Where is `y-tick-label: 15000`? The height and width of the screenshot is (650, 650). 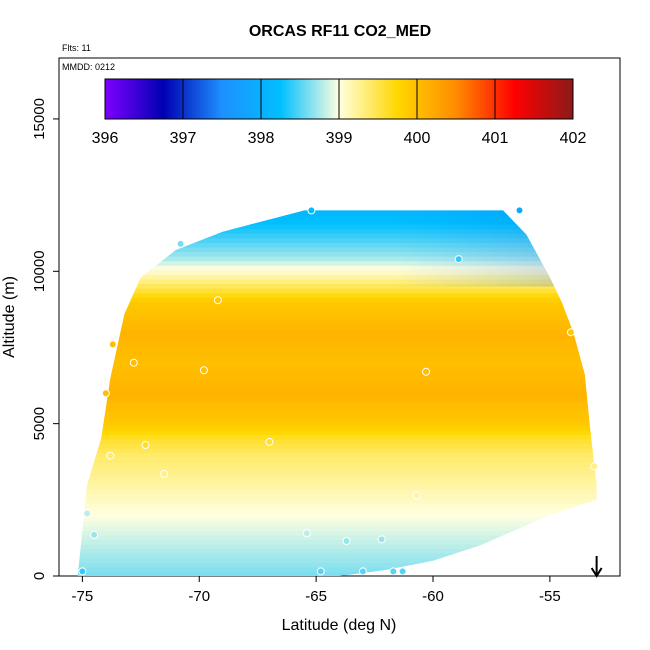
y-tick-label: 15000 is located at coordinates (39, 119).